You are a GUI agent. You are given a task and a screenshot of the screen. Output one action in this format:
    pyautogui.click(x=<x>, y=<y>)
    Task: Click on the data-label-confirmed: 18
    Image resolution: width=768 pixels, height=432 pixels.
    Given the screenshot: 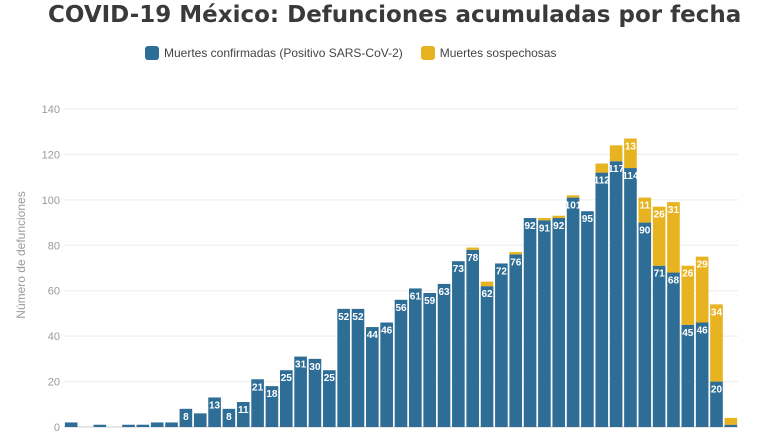 What is the action you would take?
    pyautogui.click(x=272, y=394)
    